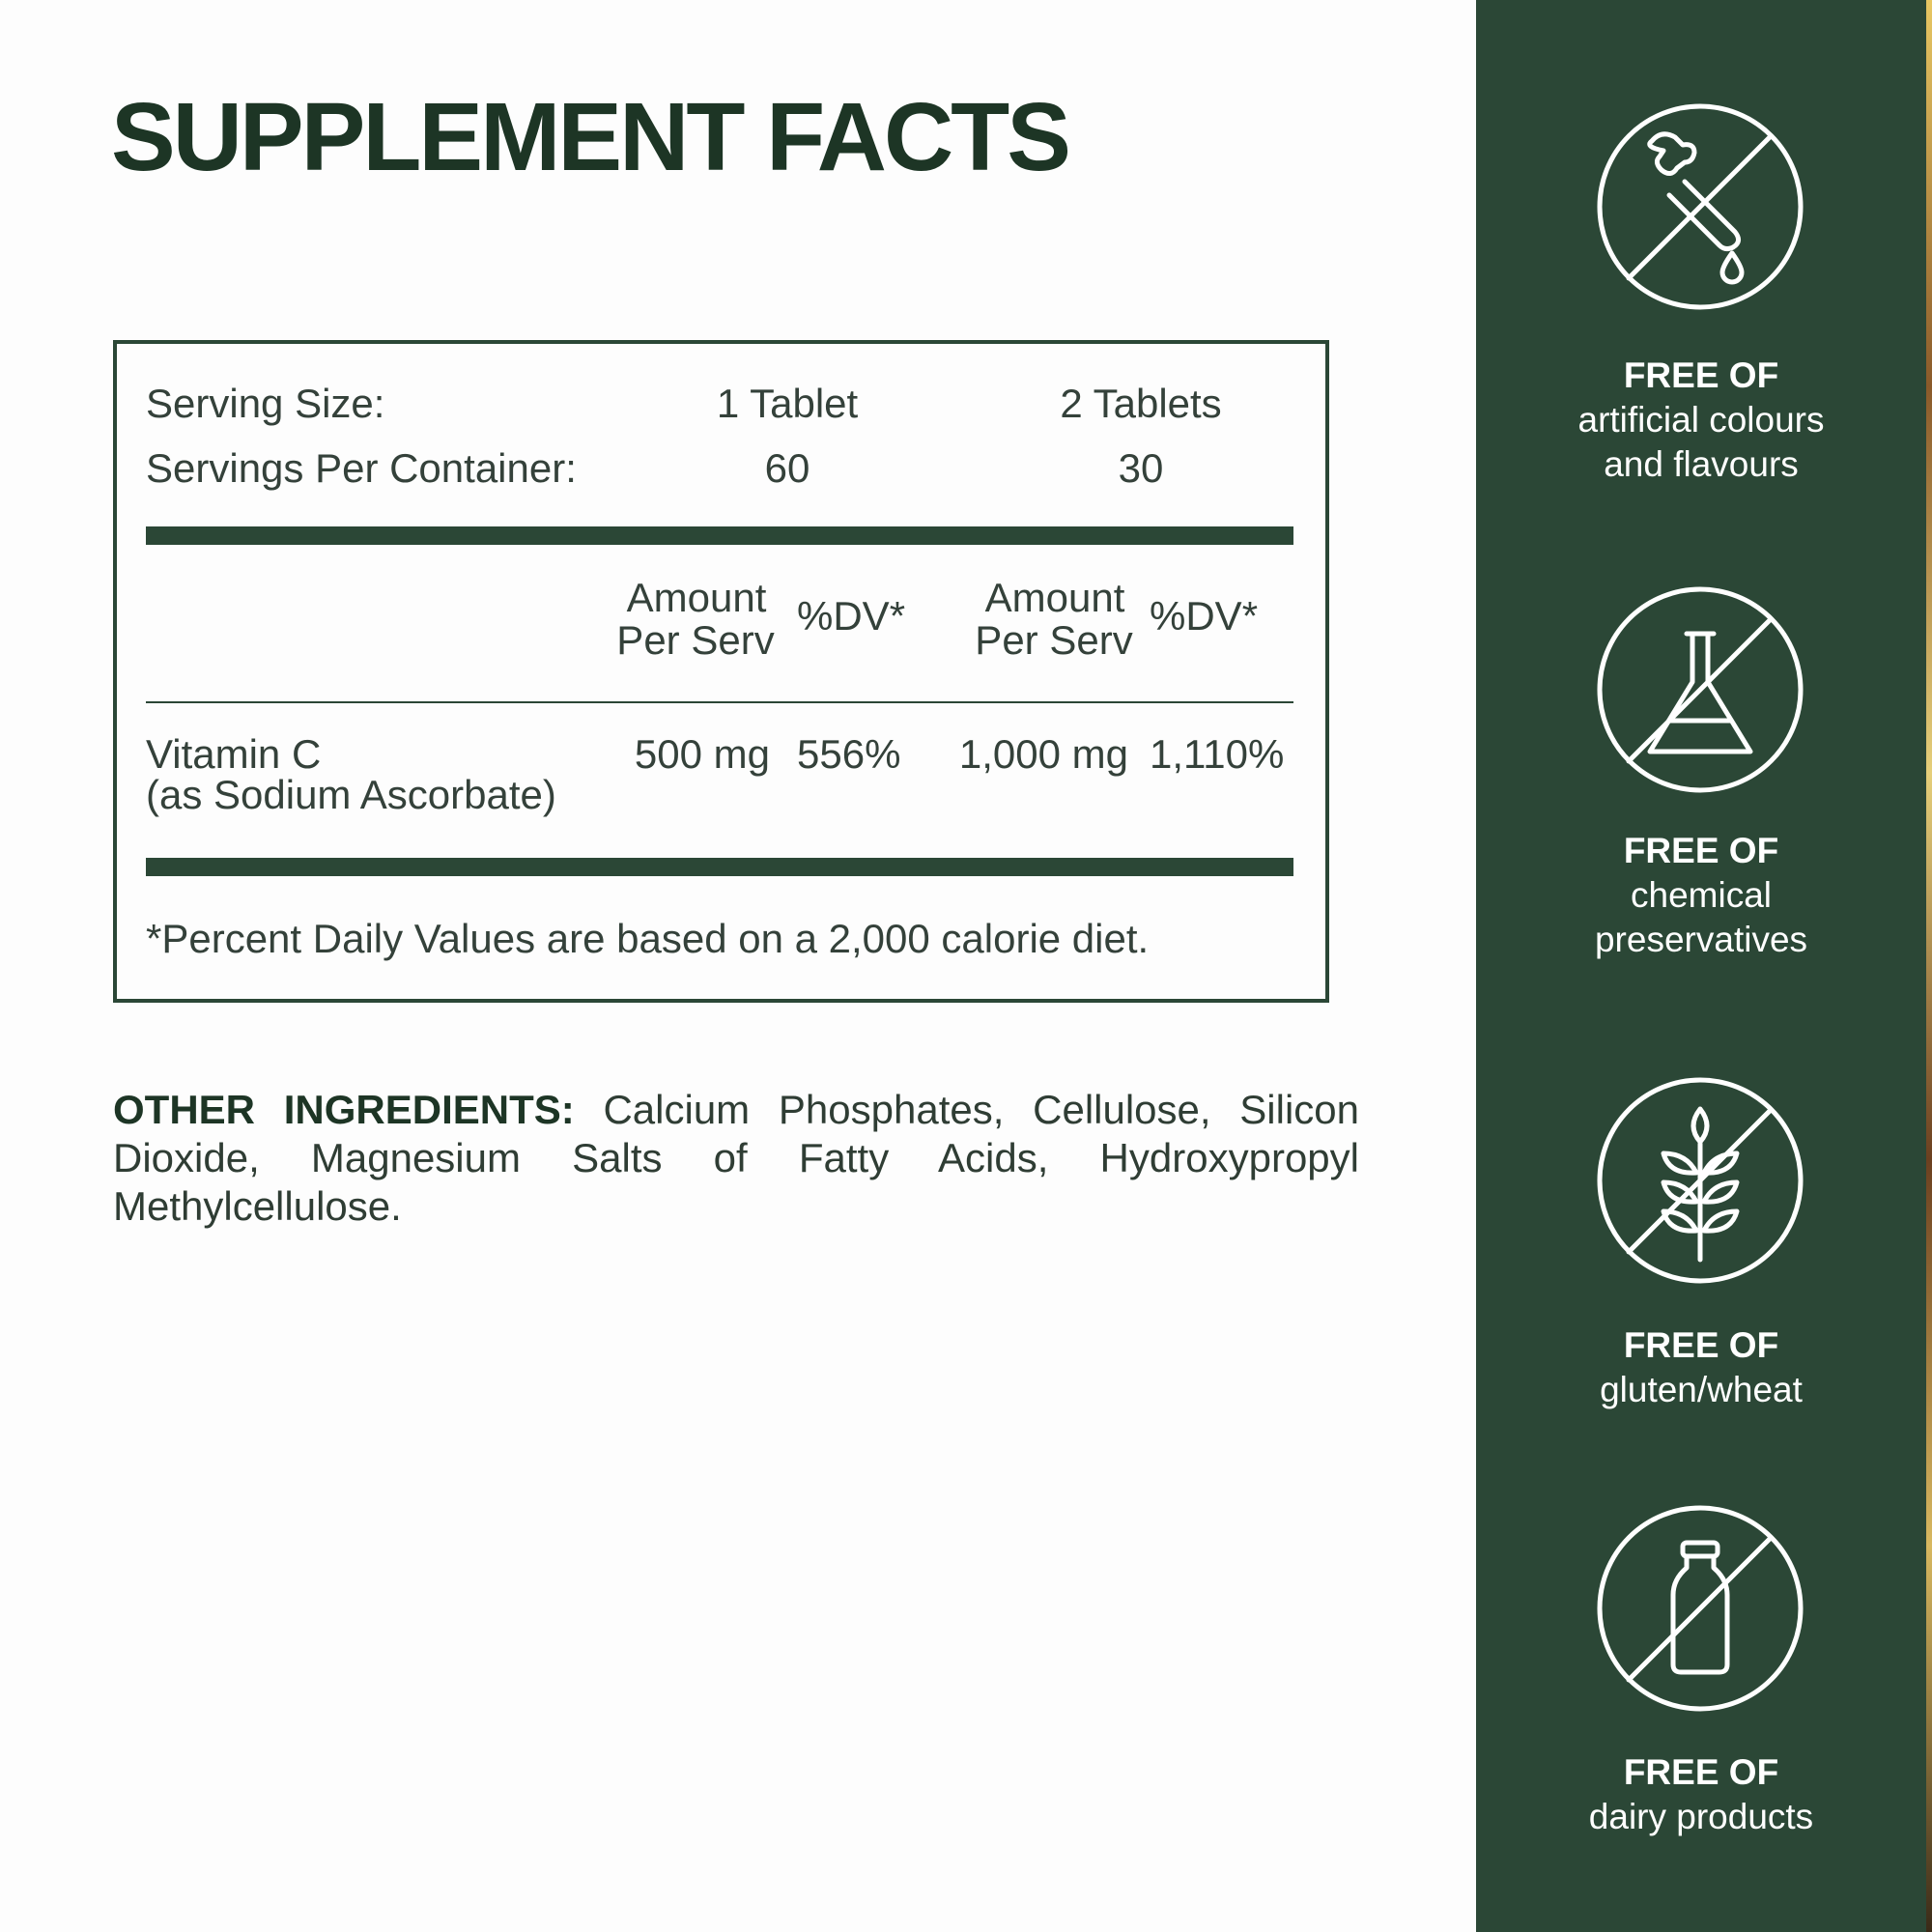 The height and width of the screenshot is (1932, 1932). Describe the element at coordinates (591, 137) in the screenshot. I see `page-title: SUPPLEMENT FACTS` at that location.